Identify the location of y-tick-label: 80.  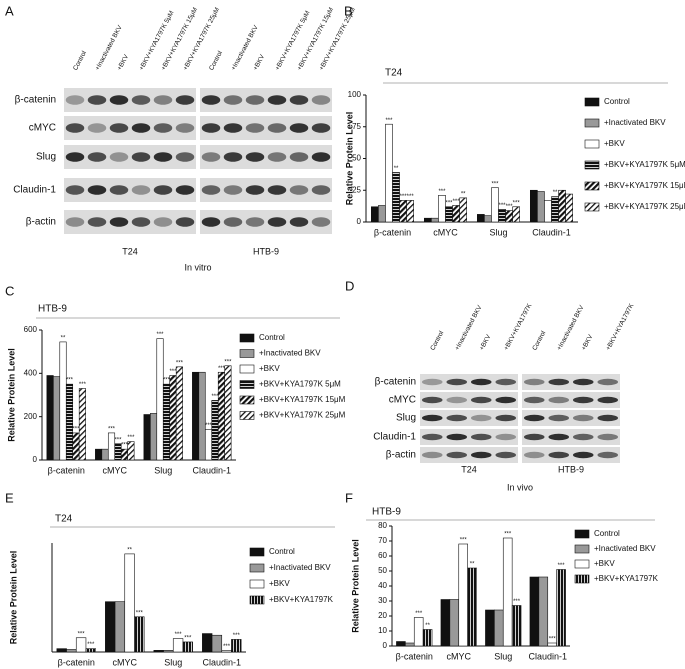
(382, 525).